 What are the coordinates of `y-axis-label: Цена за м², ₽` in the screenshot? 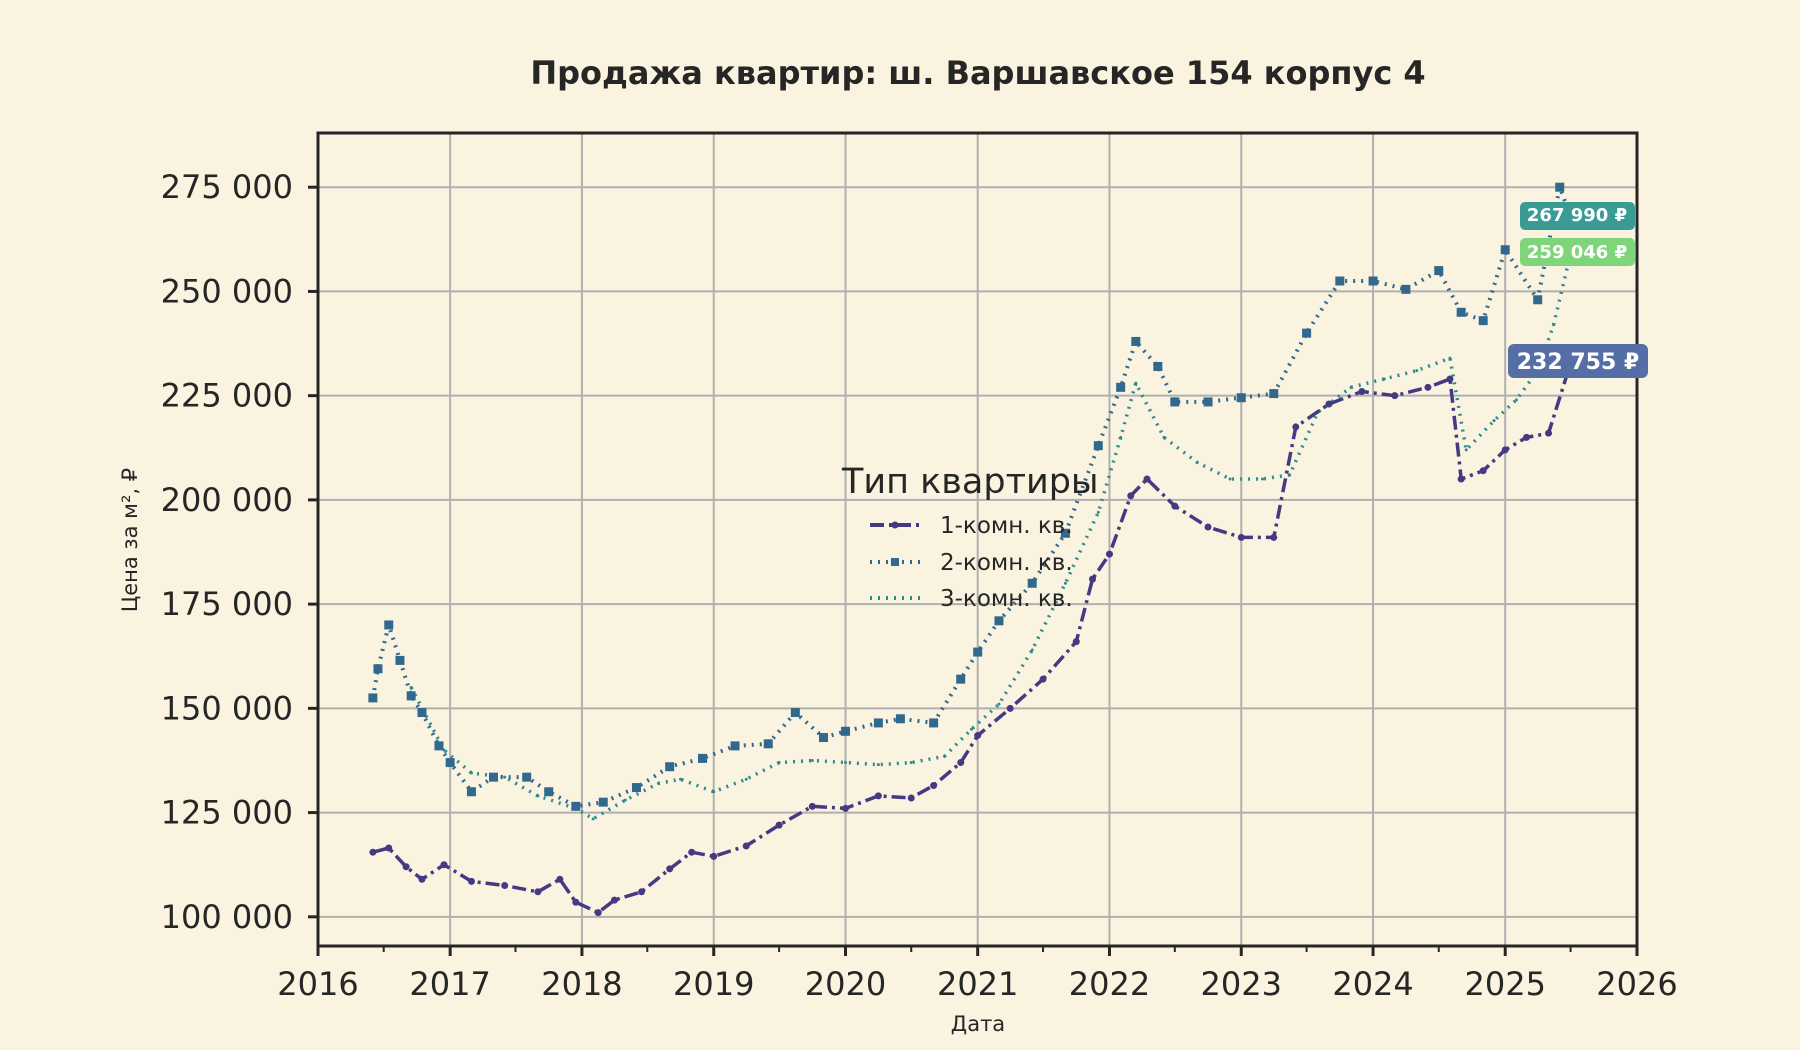 It's located at (130, 540).